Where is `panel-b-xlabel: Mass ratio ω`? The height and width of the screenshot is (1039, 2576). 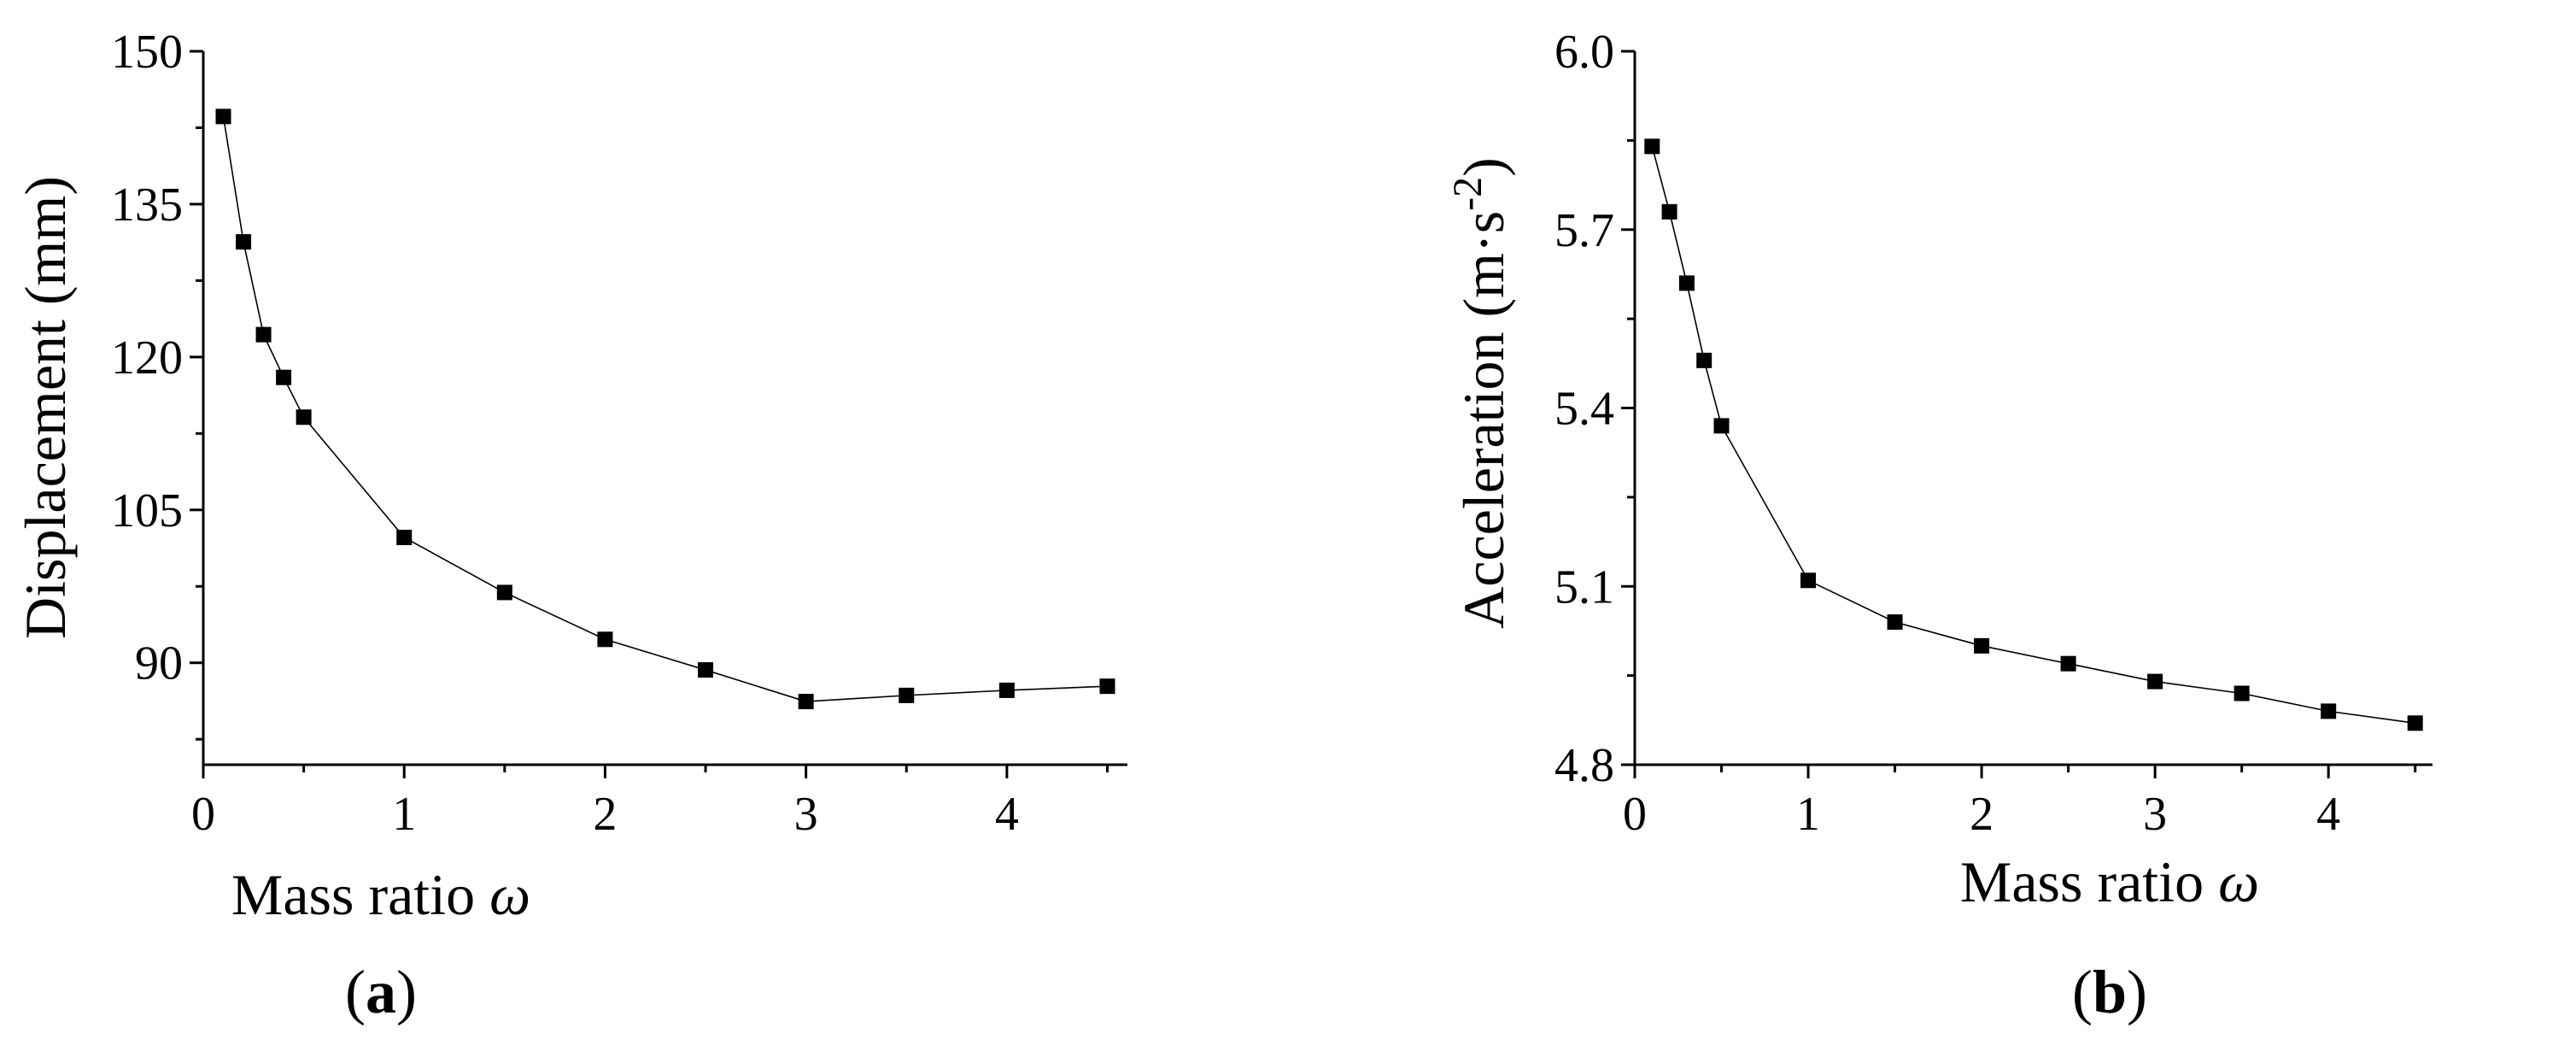
panel-b-xlabel: Mass ratio ω is located at coordinates (2109, 881).